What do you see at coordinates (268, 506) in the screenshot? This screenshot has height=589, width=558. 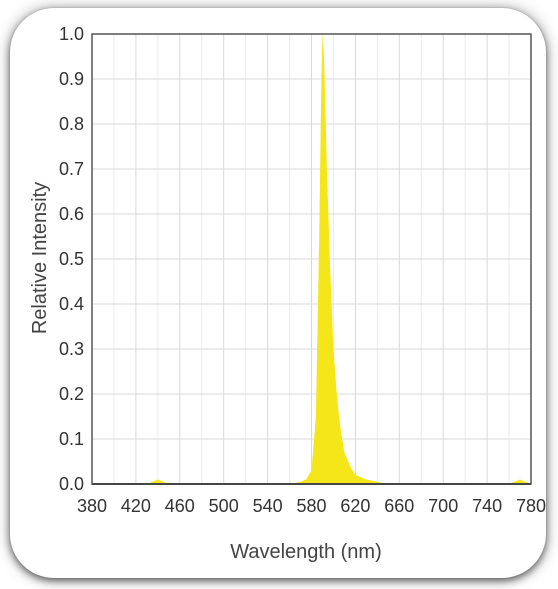 I see `x-tick-label: 540` at bounding box center [268, 506].